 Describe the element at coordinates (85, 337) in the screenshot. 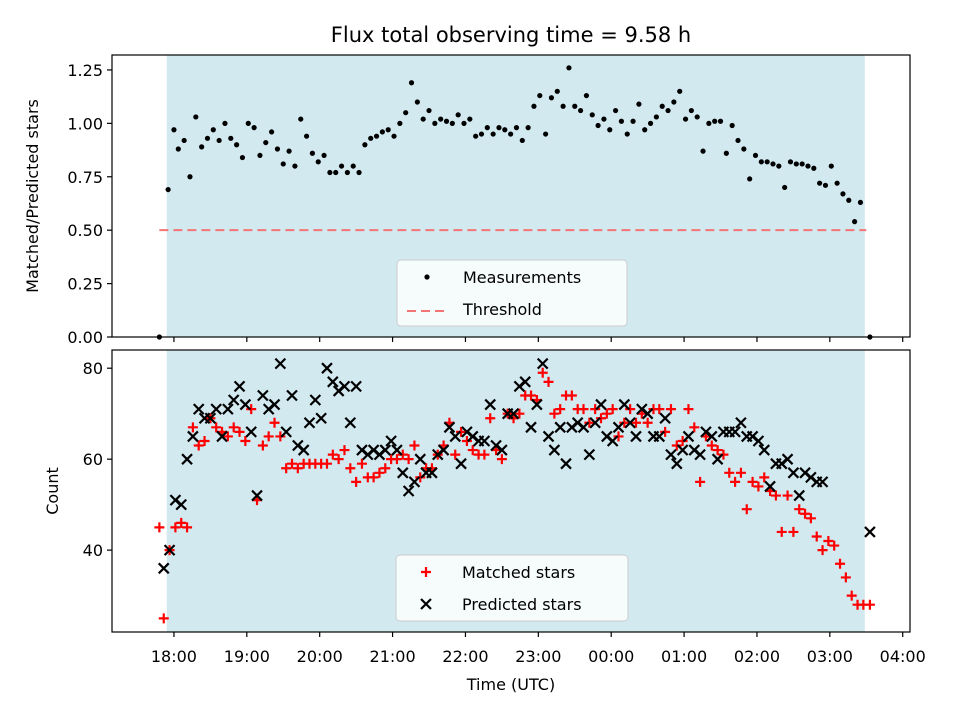

I see `y-tick-label: 0.00` at that location.